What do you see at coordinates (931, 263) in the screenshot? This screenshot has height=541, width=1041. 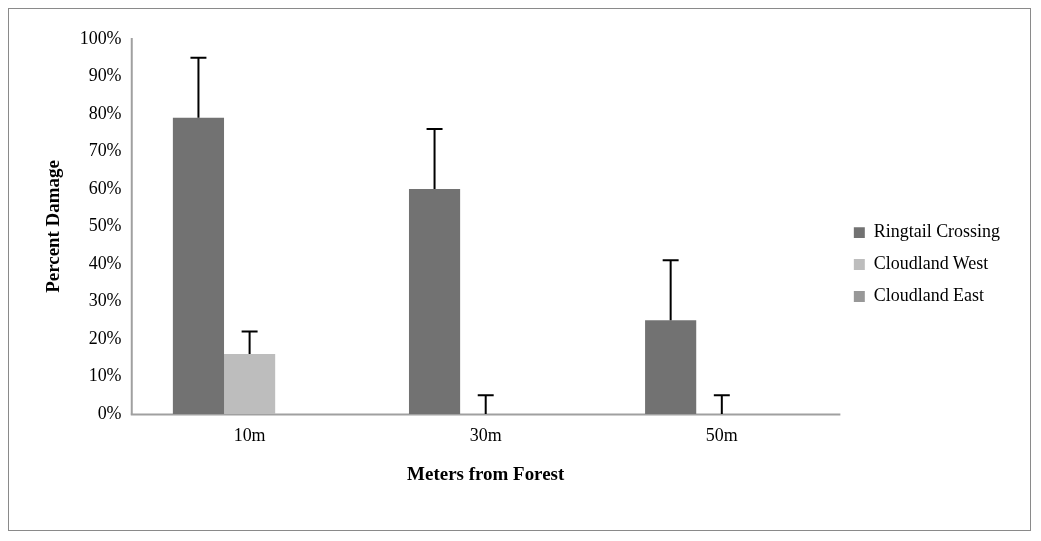 I see `legend-label: Cloudland West` at bounding box center [931, 263].